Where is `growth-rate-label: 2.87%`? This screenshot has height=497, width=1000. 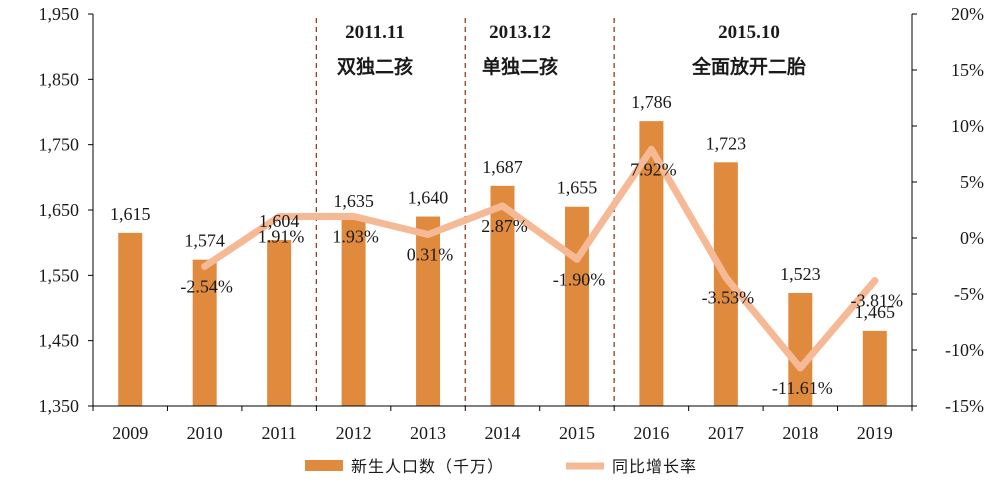
growth-rate-label: 2.87% is located at coordinates (504, 226).